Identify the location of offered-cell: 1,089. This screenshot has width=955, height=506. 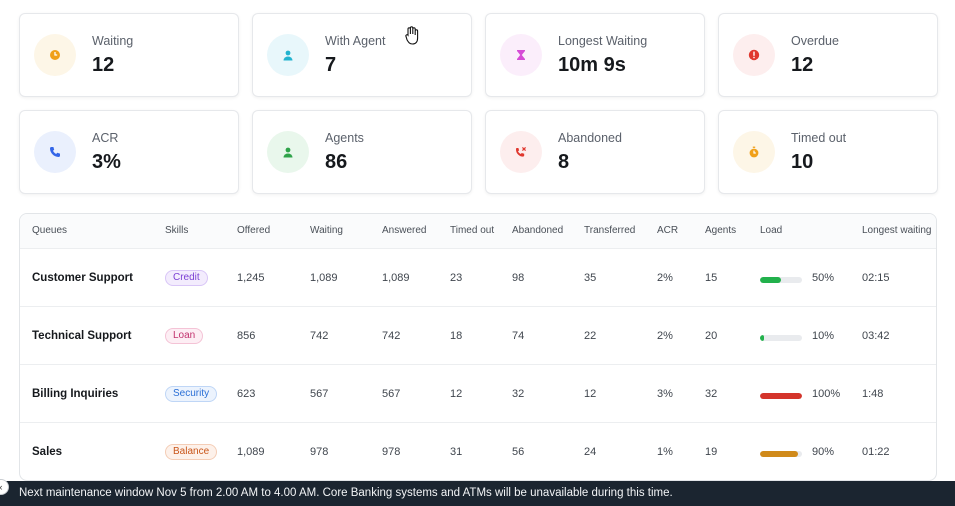
(251, 452).